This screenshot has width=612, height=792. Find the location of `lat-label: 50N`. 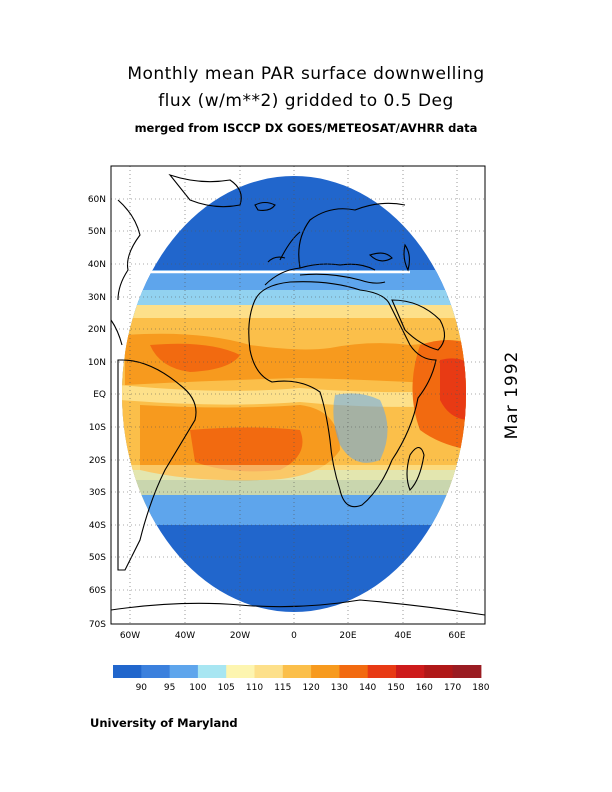

lat-label: 50N is located at coordinates (97, 232).